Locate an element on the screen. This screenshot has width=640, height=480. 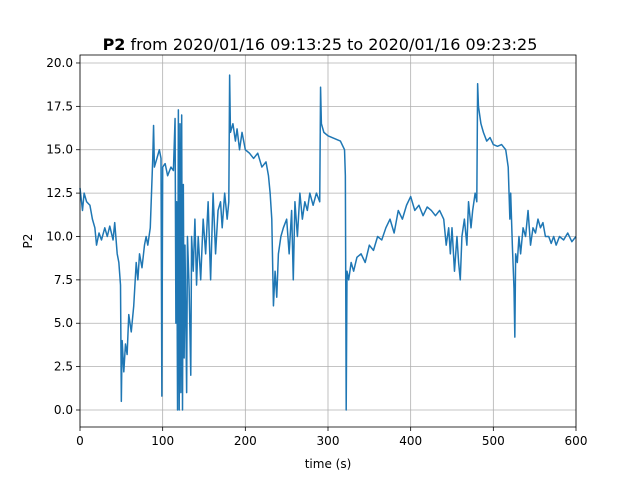
title-label: P2 is located at coordinates (114, 44).